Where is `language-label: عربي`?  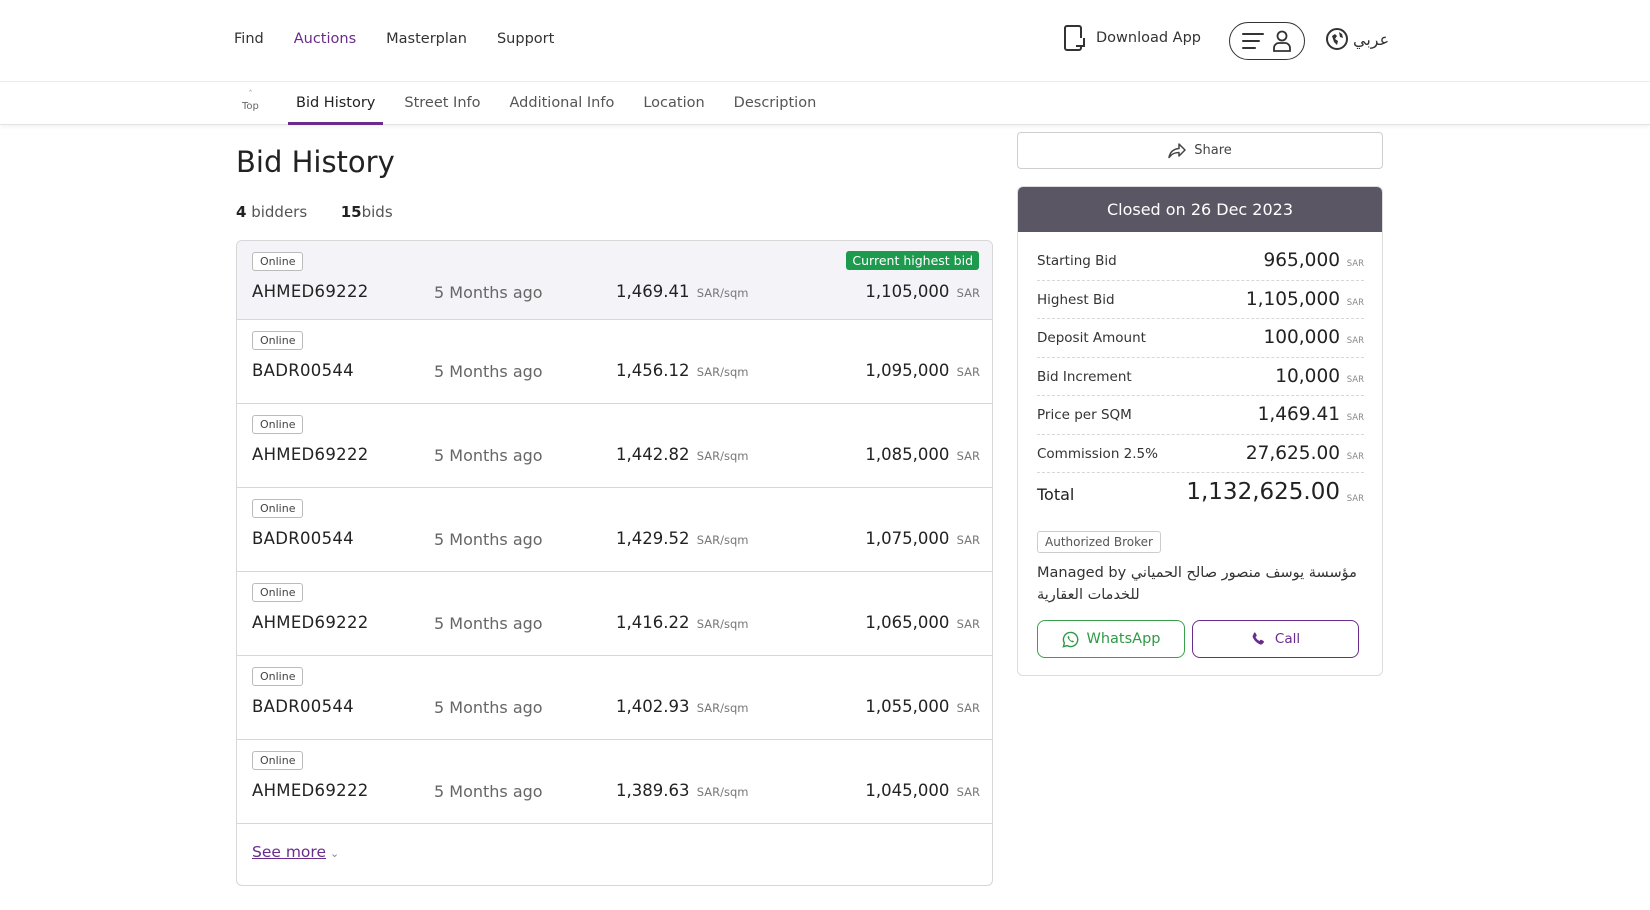 language-label: عربي is located at coordinates (1371, 39).